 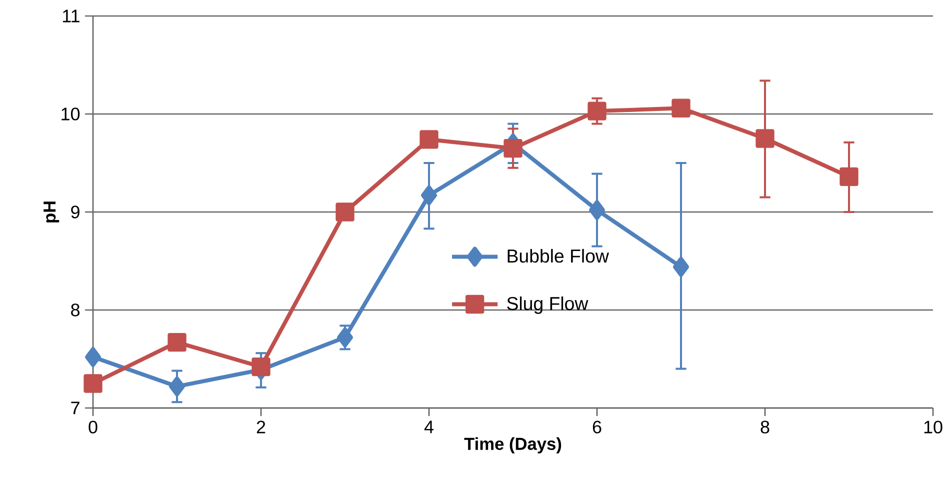 I want to click on x-tick-label: 8, so click(x=765, y=427).